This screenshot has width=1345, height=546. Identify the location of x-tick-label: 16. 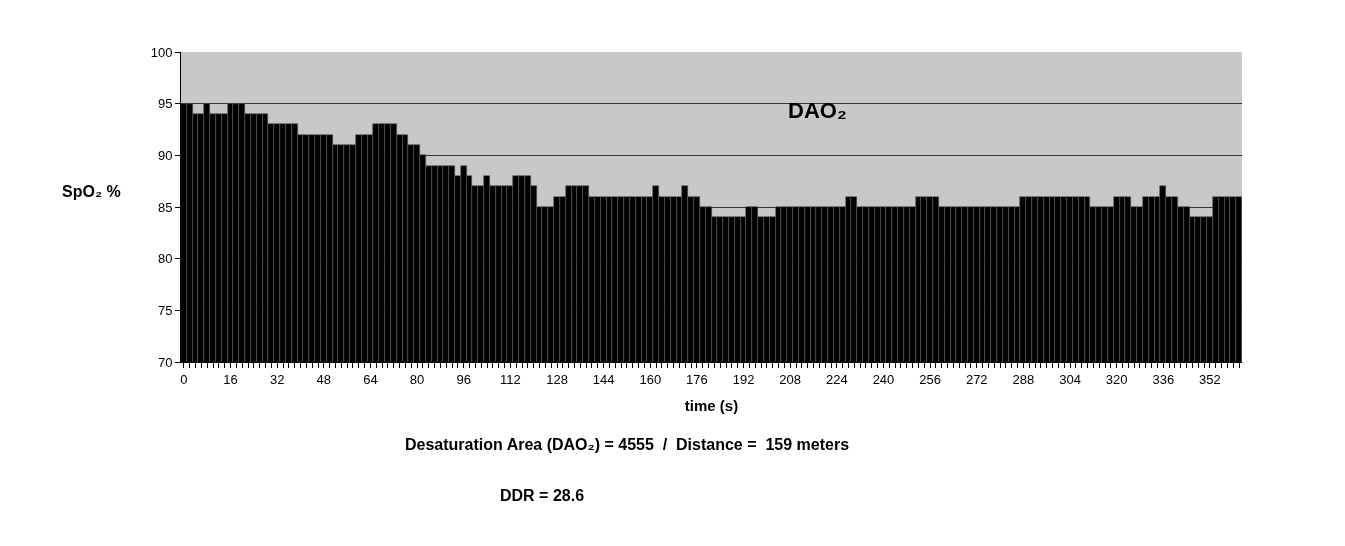
(230, 379).